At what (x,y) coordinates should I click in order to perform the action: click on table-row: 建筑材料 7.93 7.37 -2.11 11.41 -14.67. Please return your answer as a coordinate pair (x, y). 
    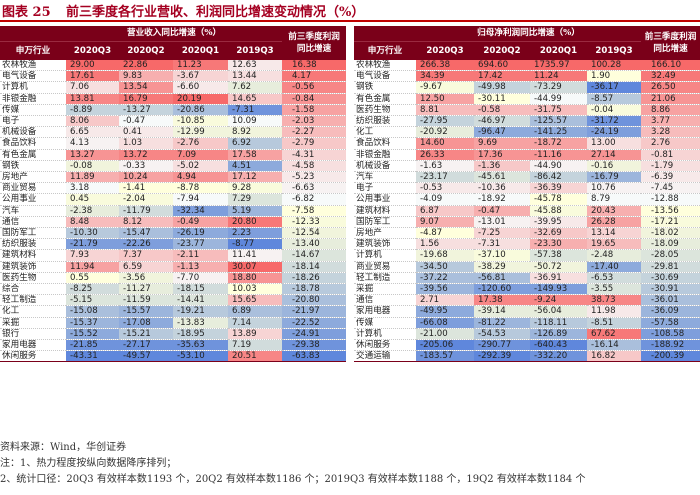
    Looking at the image, I should click on (173, 255).